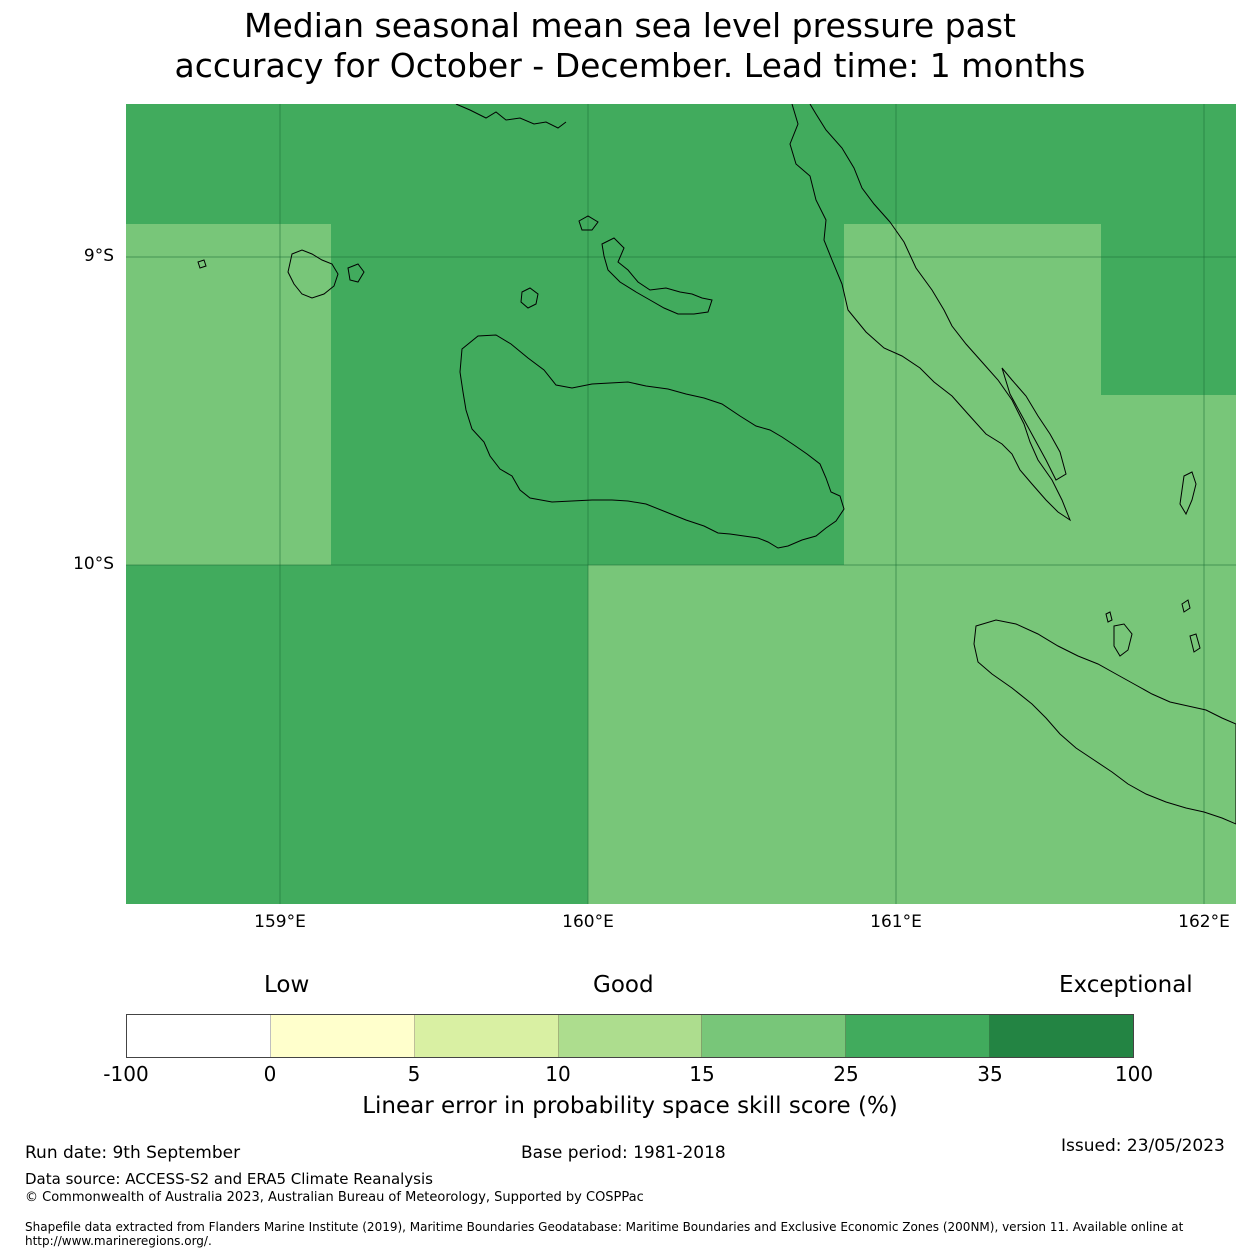 Image resolution: width=1260 pixels, height=1260 pixels. What do you see at coordinates (1188, 493) in the screenshot?
I see `coast-ulawa` at bounding box center [1188, 493].